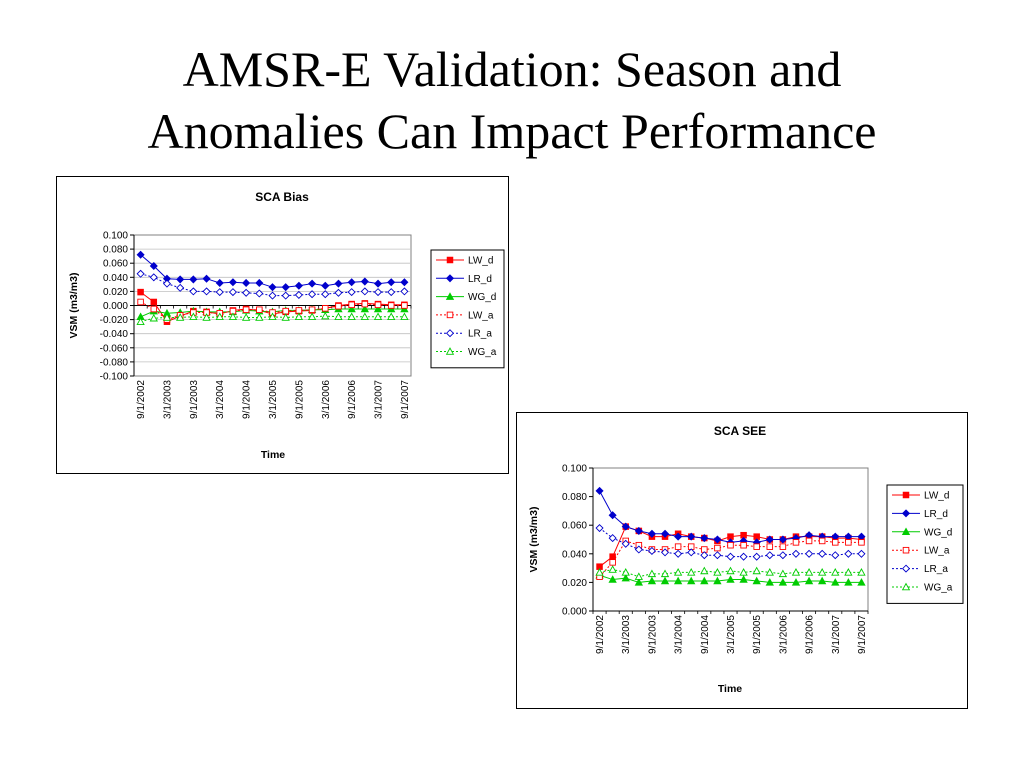  What do you see at coordinates (114, 362) in the screenshot?
I see `bias-y-tick-label: -0.080` at bounding box center [114, 362].